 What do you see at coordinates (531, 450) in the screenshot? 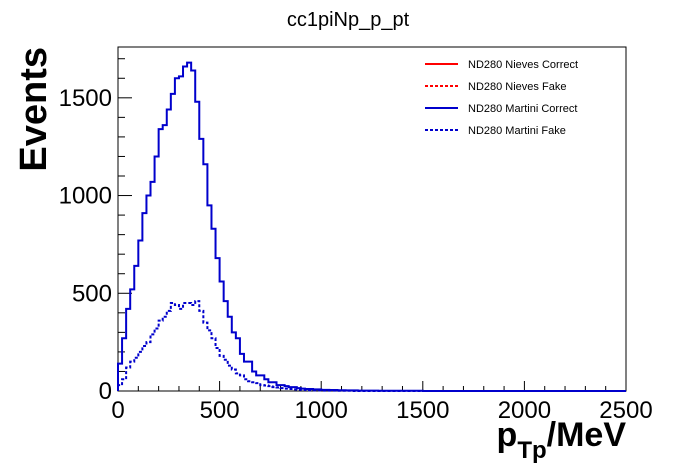
I see `x-axis-title-subscript: Tp` at bounding box center [531, 450].